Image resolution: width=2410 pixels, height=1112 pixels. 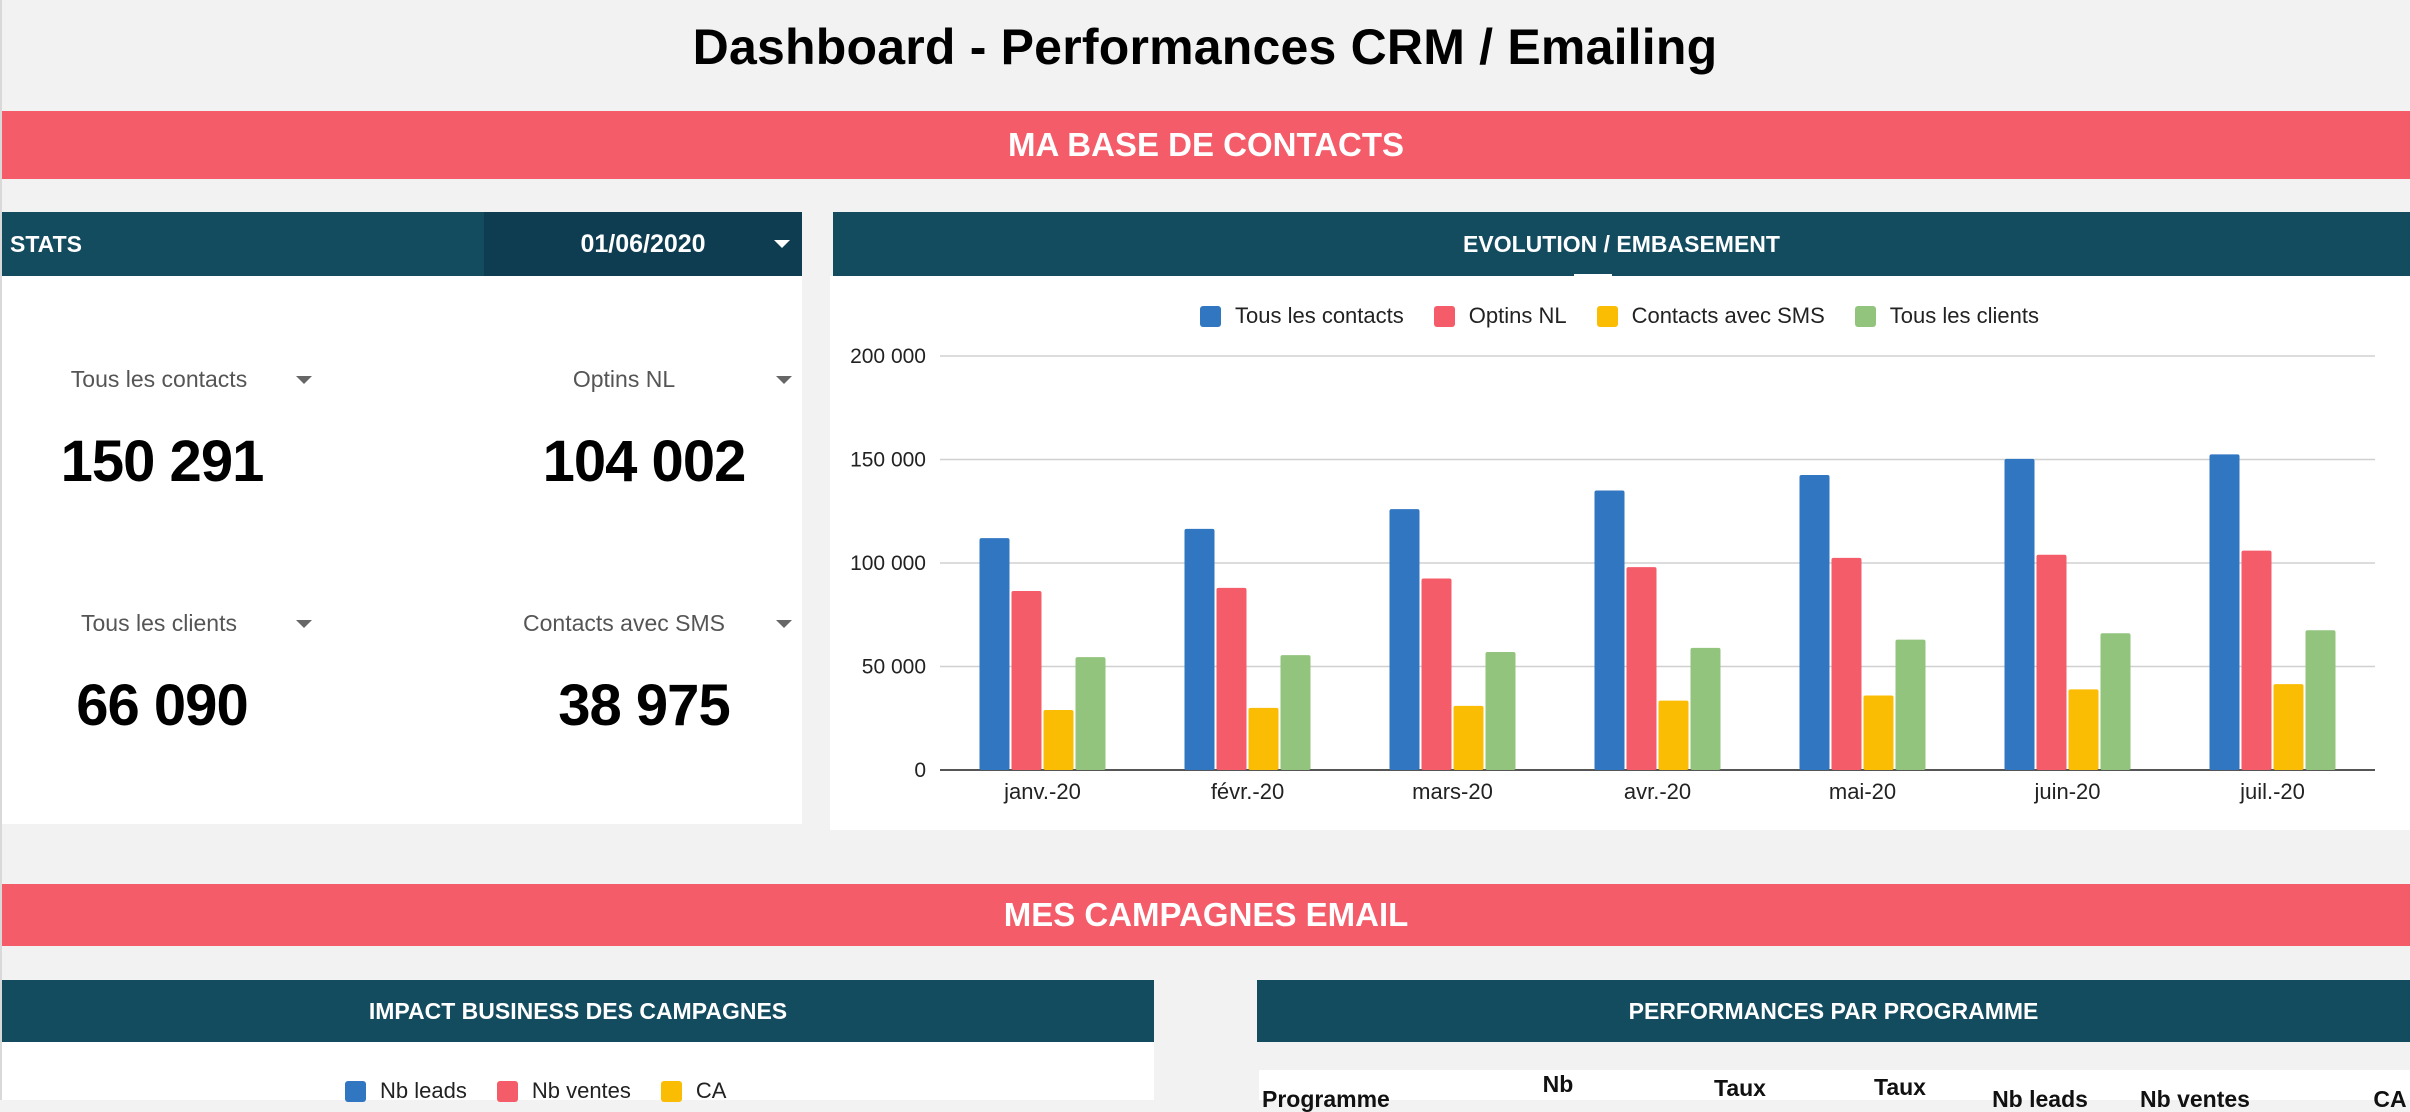 What do you see at coordinates (1593, 275) in the screenshot?
I see `header-tab-indicator` at bounding box center [1593, 275].